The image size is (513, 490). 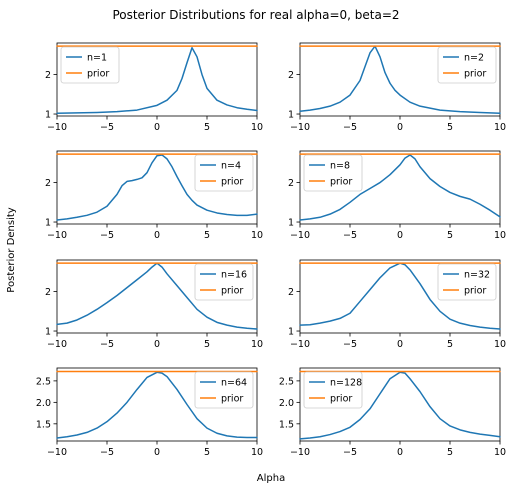 What do you see at coordinates (234, 383) in the screenshot?
I see `legend-entry: n=64` at bounding box center [234, 383].